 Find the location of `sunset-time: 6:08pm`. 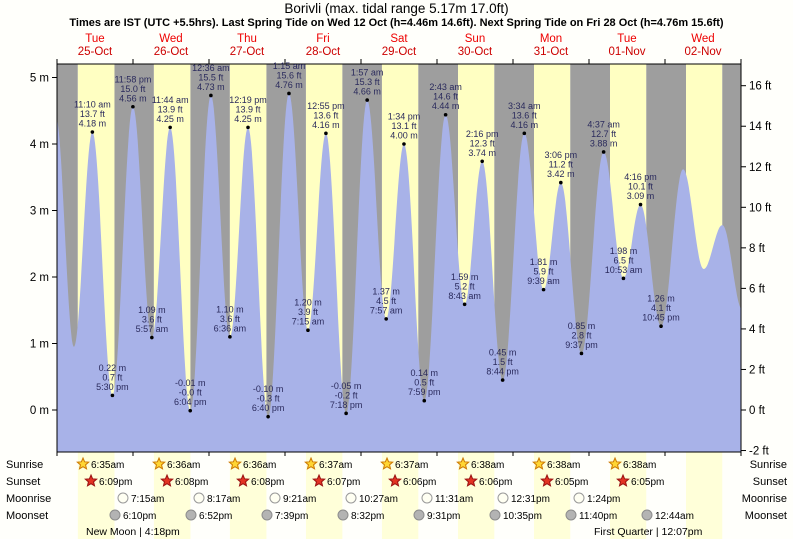

sunset-time: 6:08pm is located at coordinates (191, 482).